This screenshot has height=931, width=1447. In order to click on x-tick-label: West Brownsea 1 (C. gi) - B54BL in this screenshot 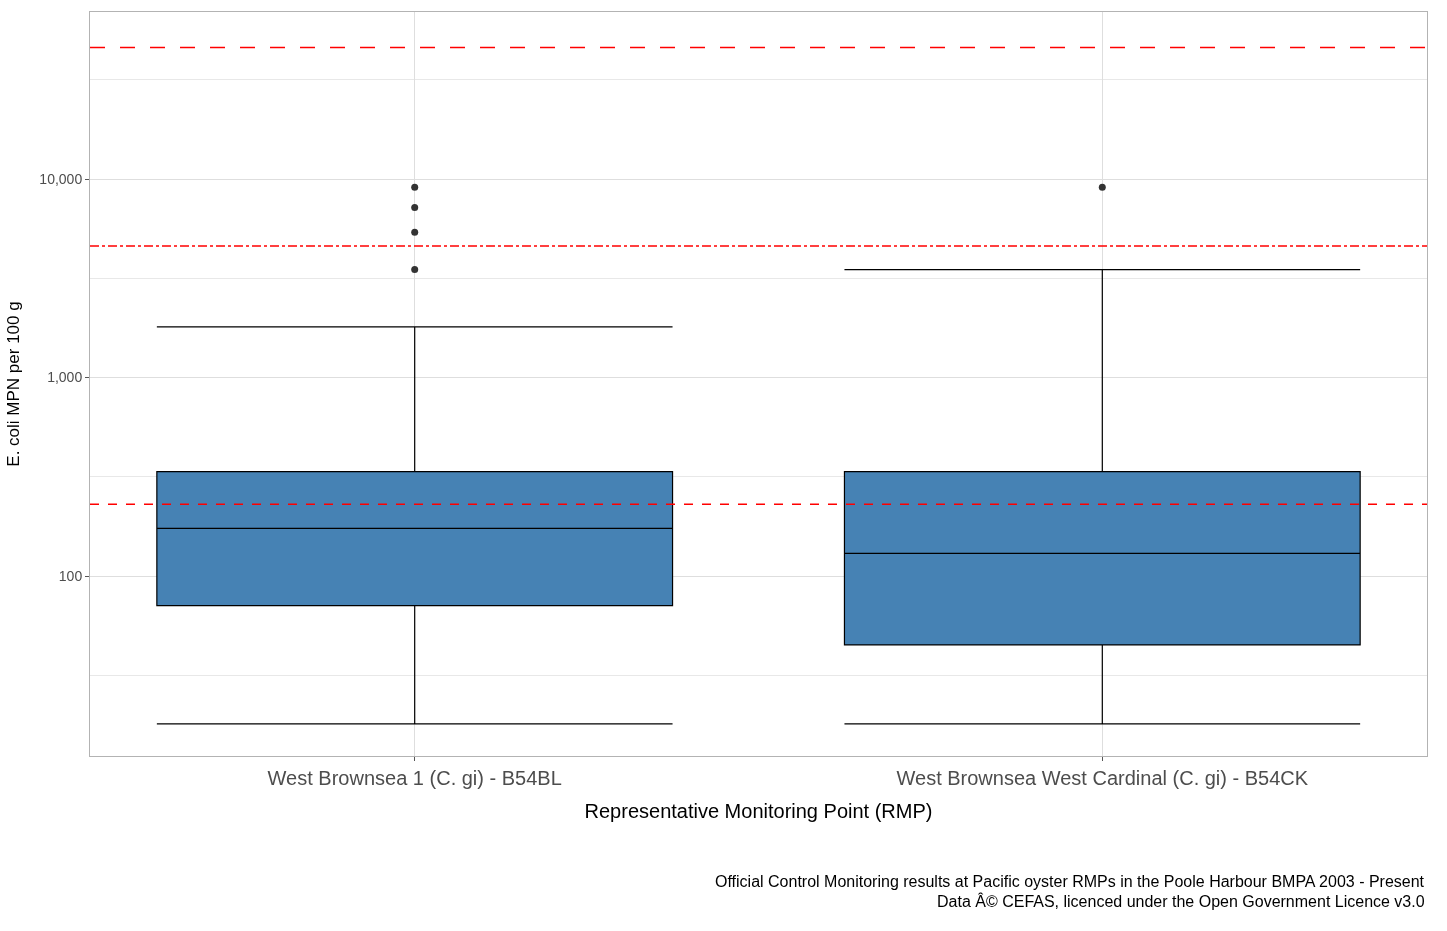, I will do `click(414, 778)`.